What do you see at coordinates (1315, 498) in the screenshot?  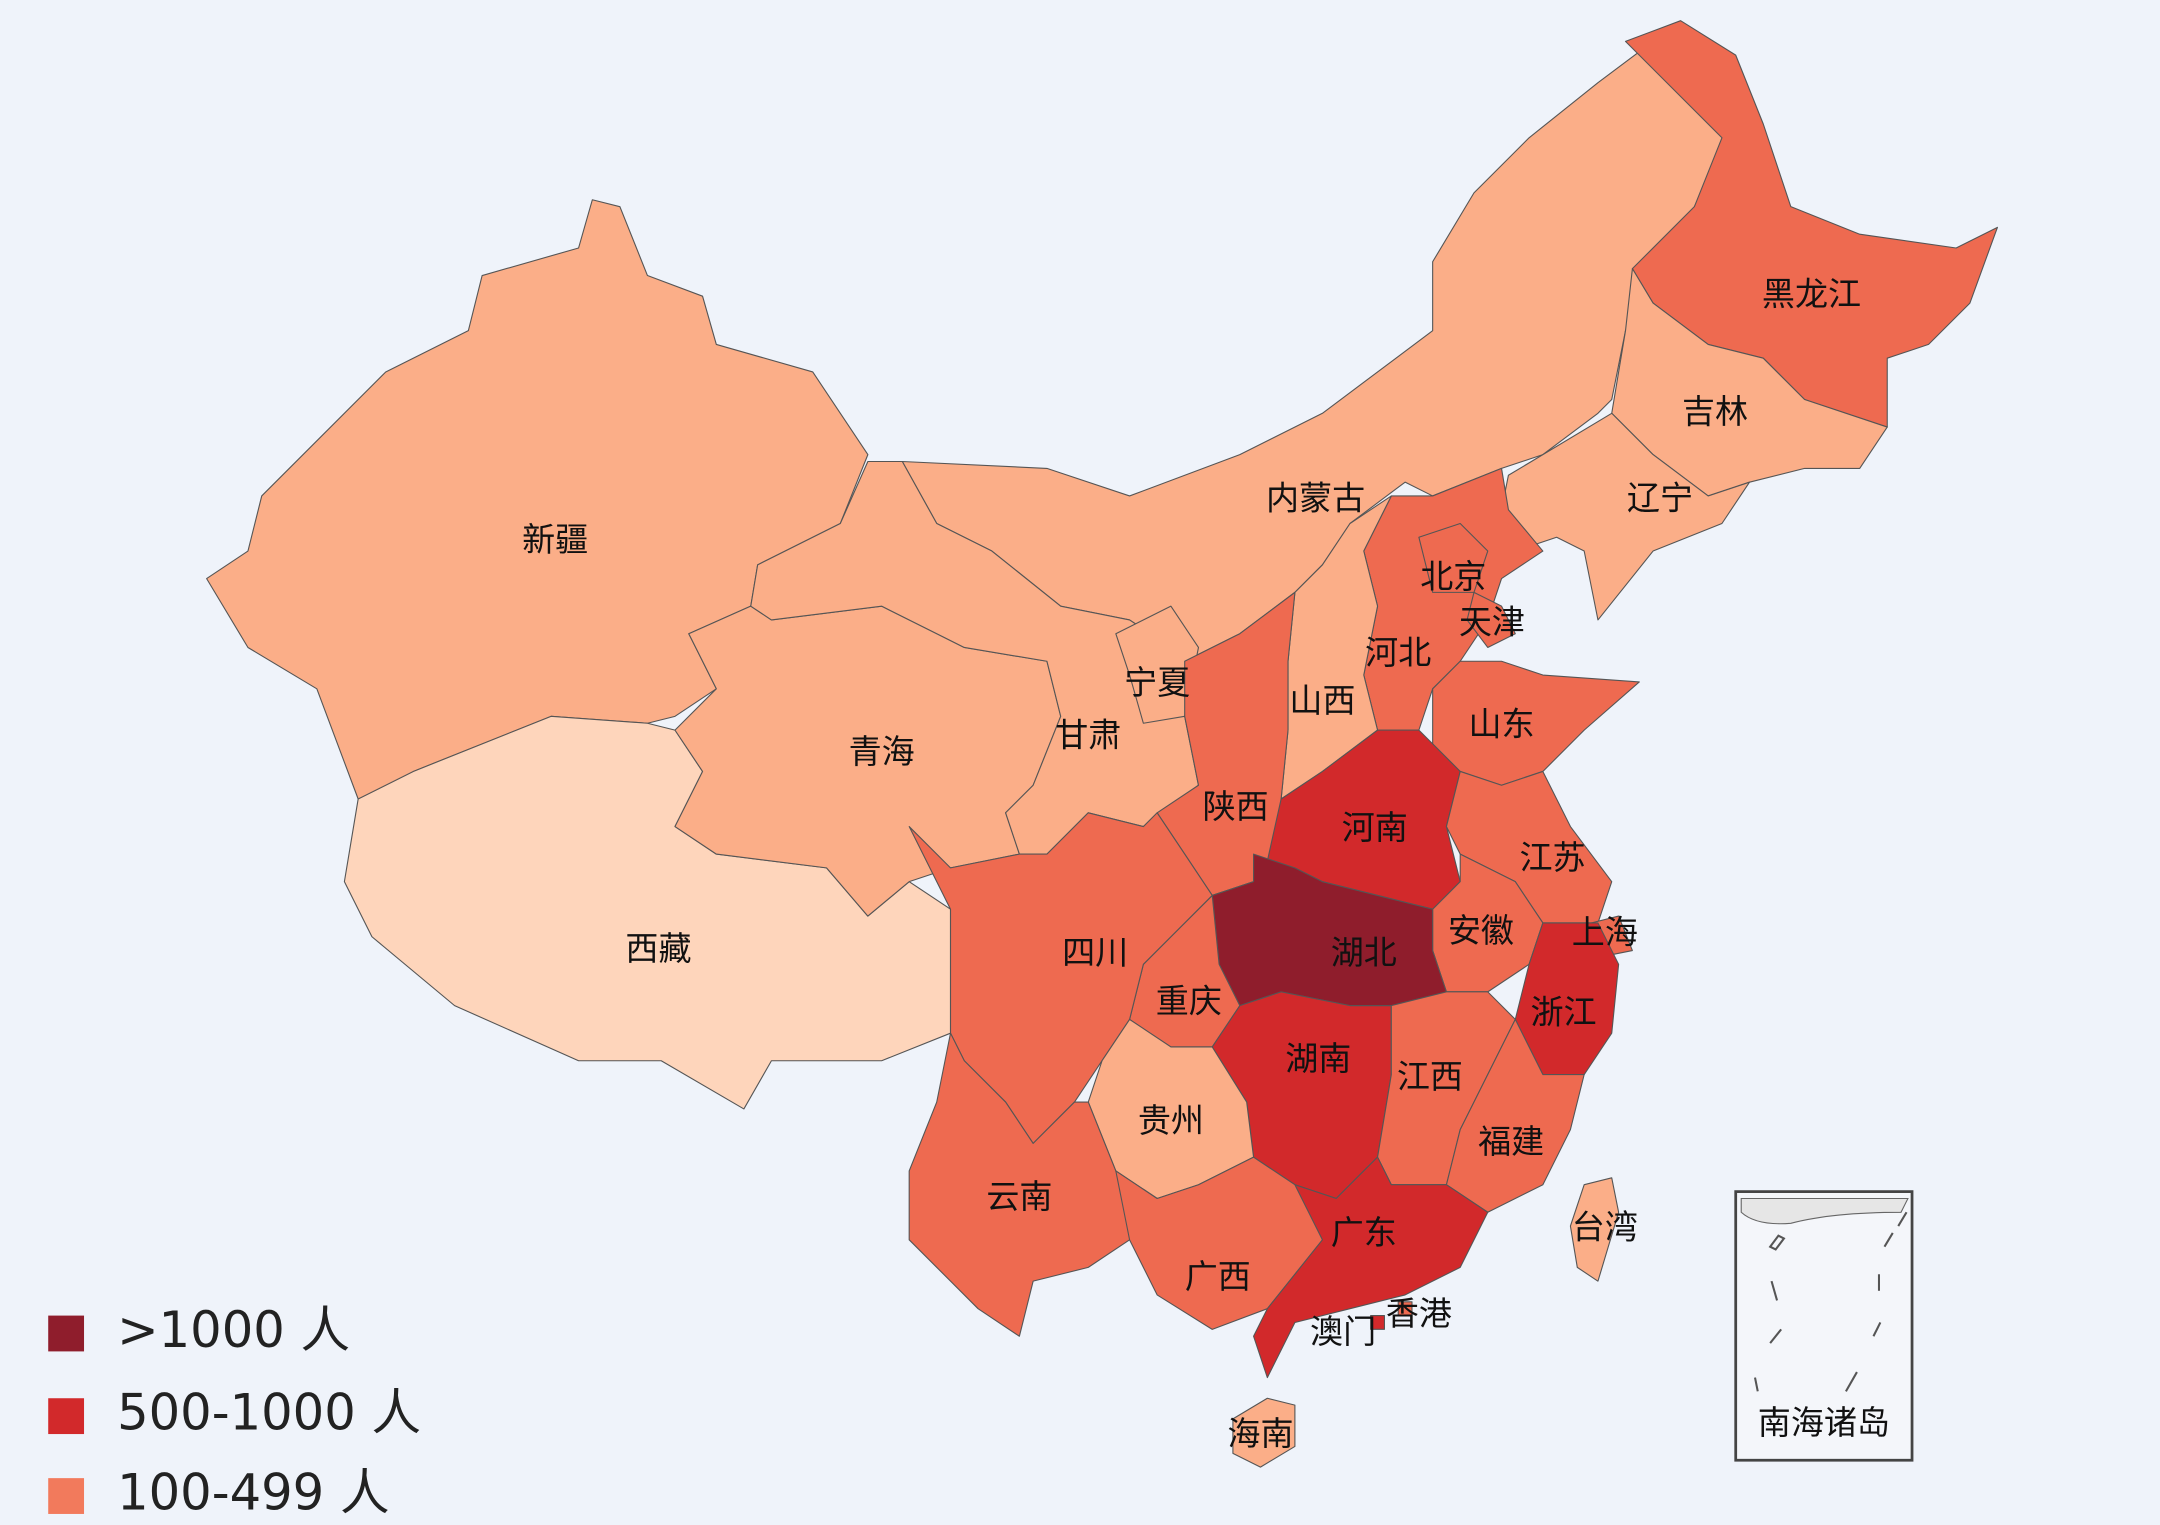 I see `province-label: 内蒙古` at bounding box center [1315, 498].